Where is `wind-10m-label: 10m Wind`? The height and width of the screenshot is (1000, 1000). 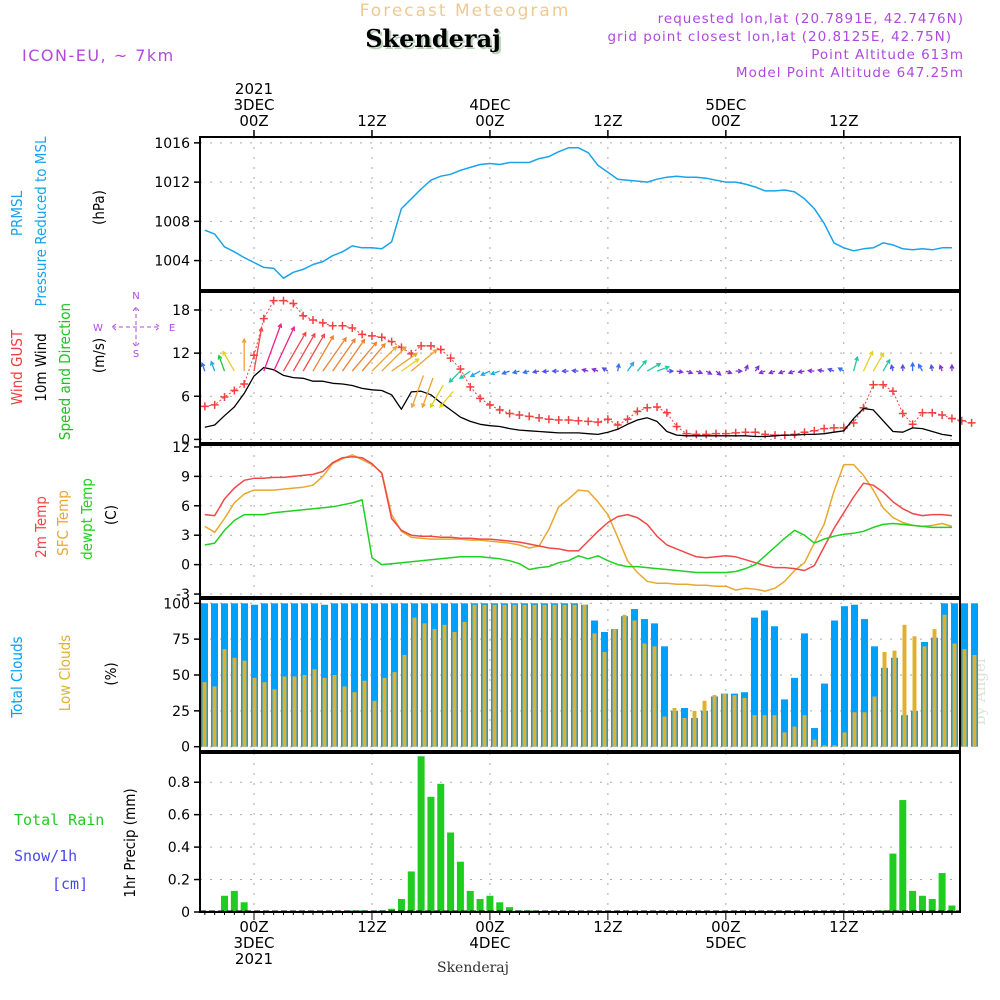
wind-10m-label: 10m Wind is located at coordinates (41, 367).